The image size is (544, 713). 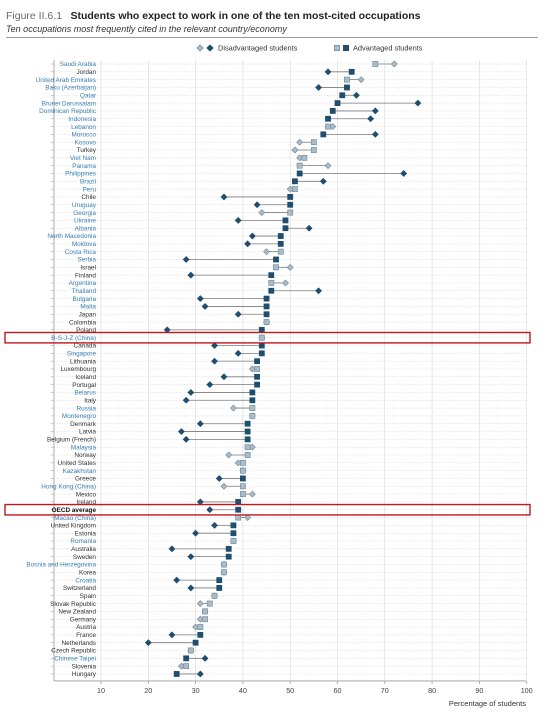 I want to click on row-label: Malaysia, so click(x=84, y=447).